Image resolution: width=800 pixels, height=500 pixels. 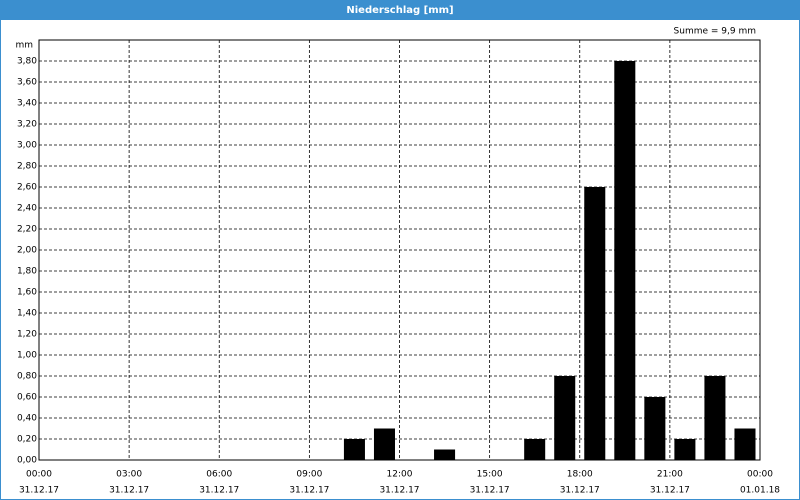 I want to click on x-tick-label: 12:00, so click(x=400, y=475).